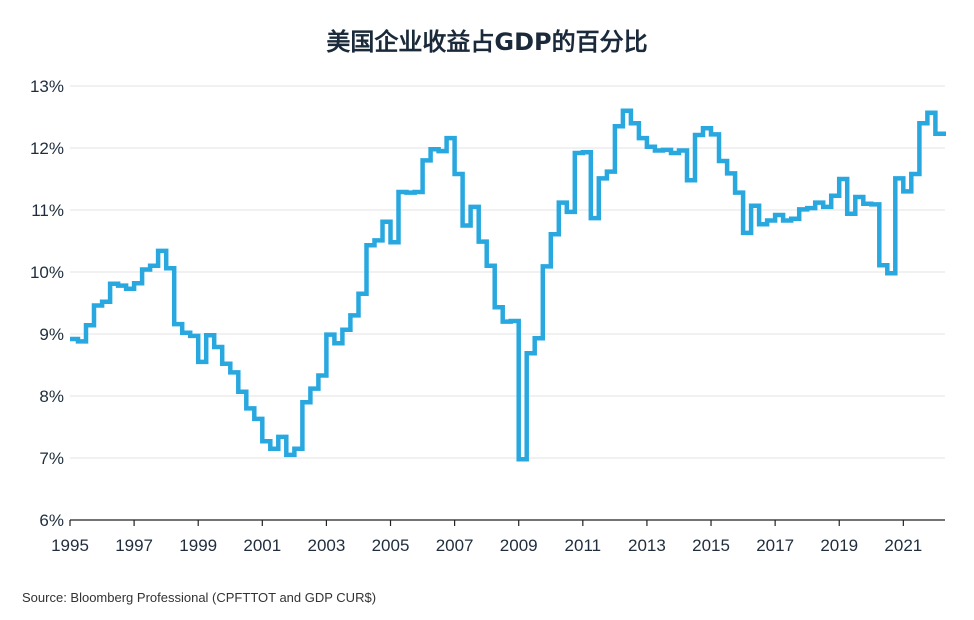 The height and width of the screenshot is (620, 974). I want to click on x-tick-label: 2017, so click(775, 545).